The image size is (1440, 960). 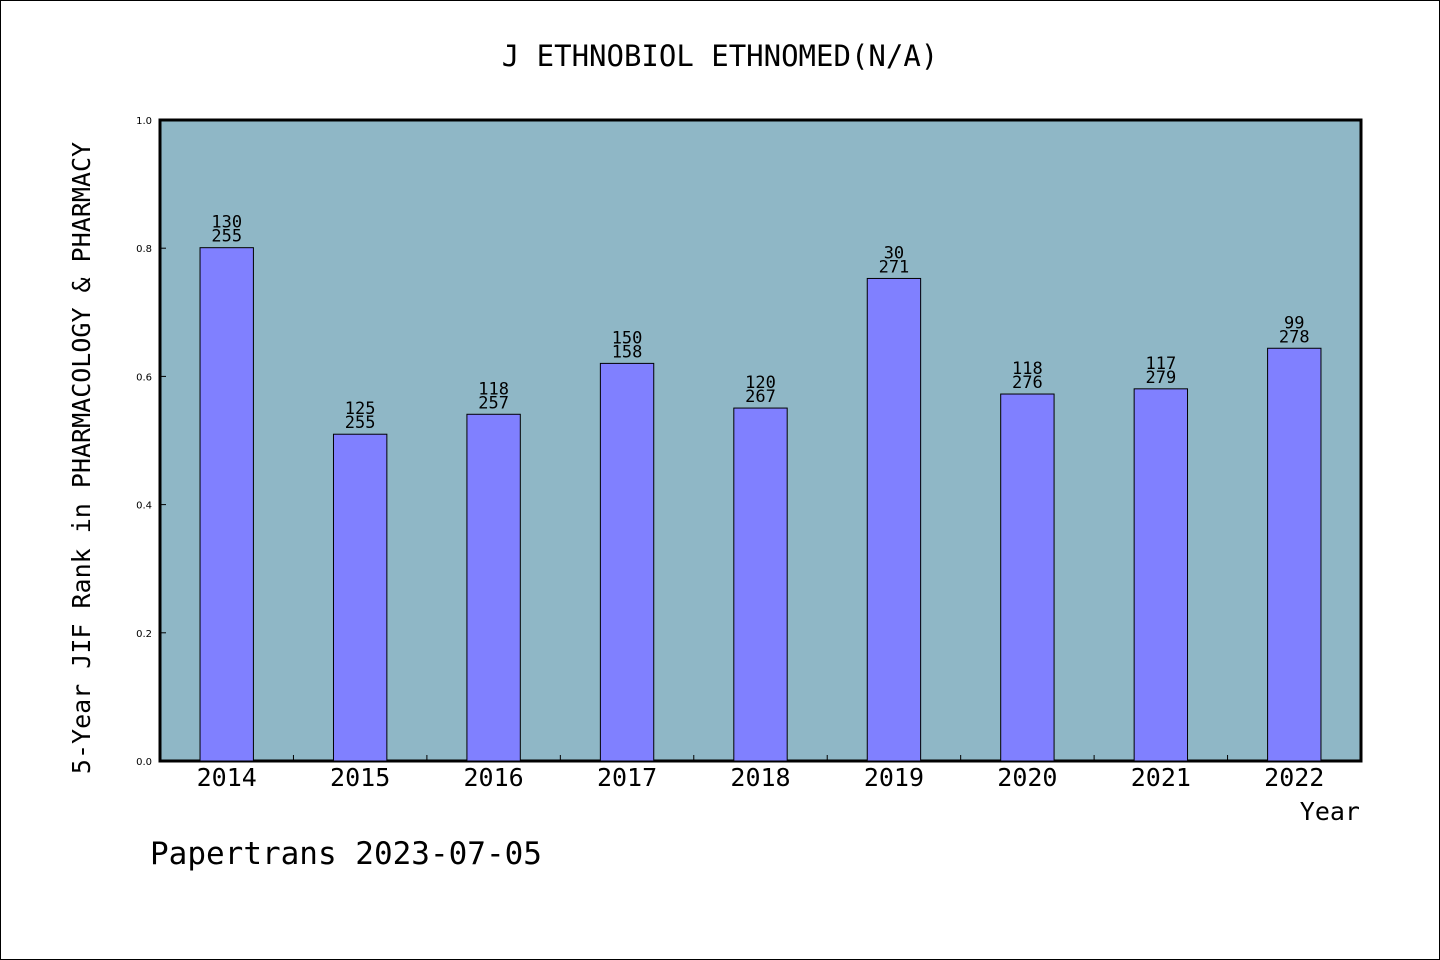 What do you see at coordinates (226, 504) in the screenshot?
I see `bar-2014` at bounding box center [226, 504].